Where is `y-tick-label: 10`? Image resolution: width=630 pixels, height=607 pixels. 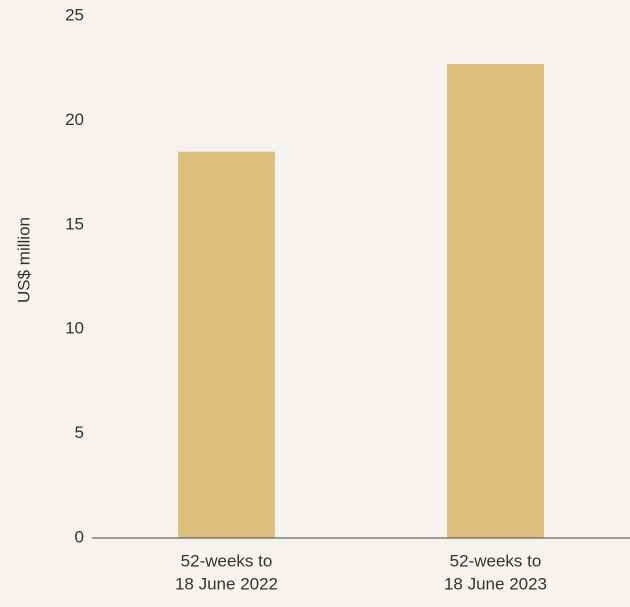
y-tick-label: 10 is located at coordinates (74, 328).